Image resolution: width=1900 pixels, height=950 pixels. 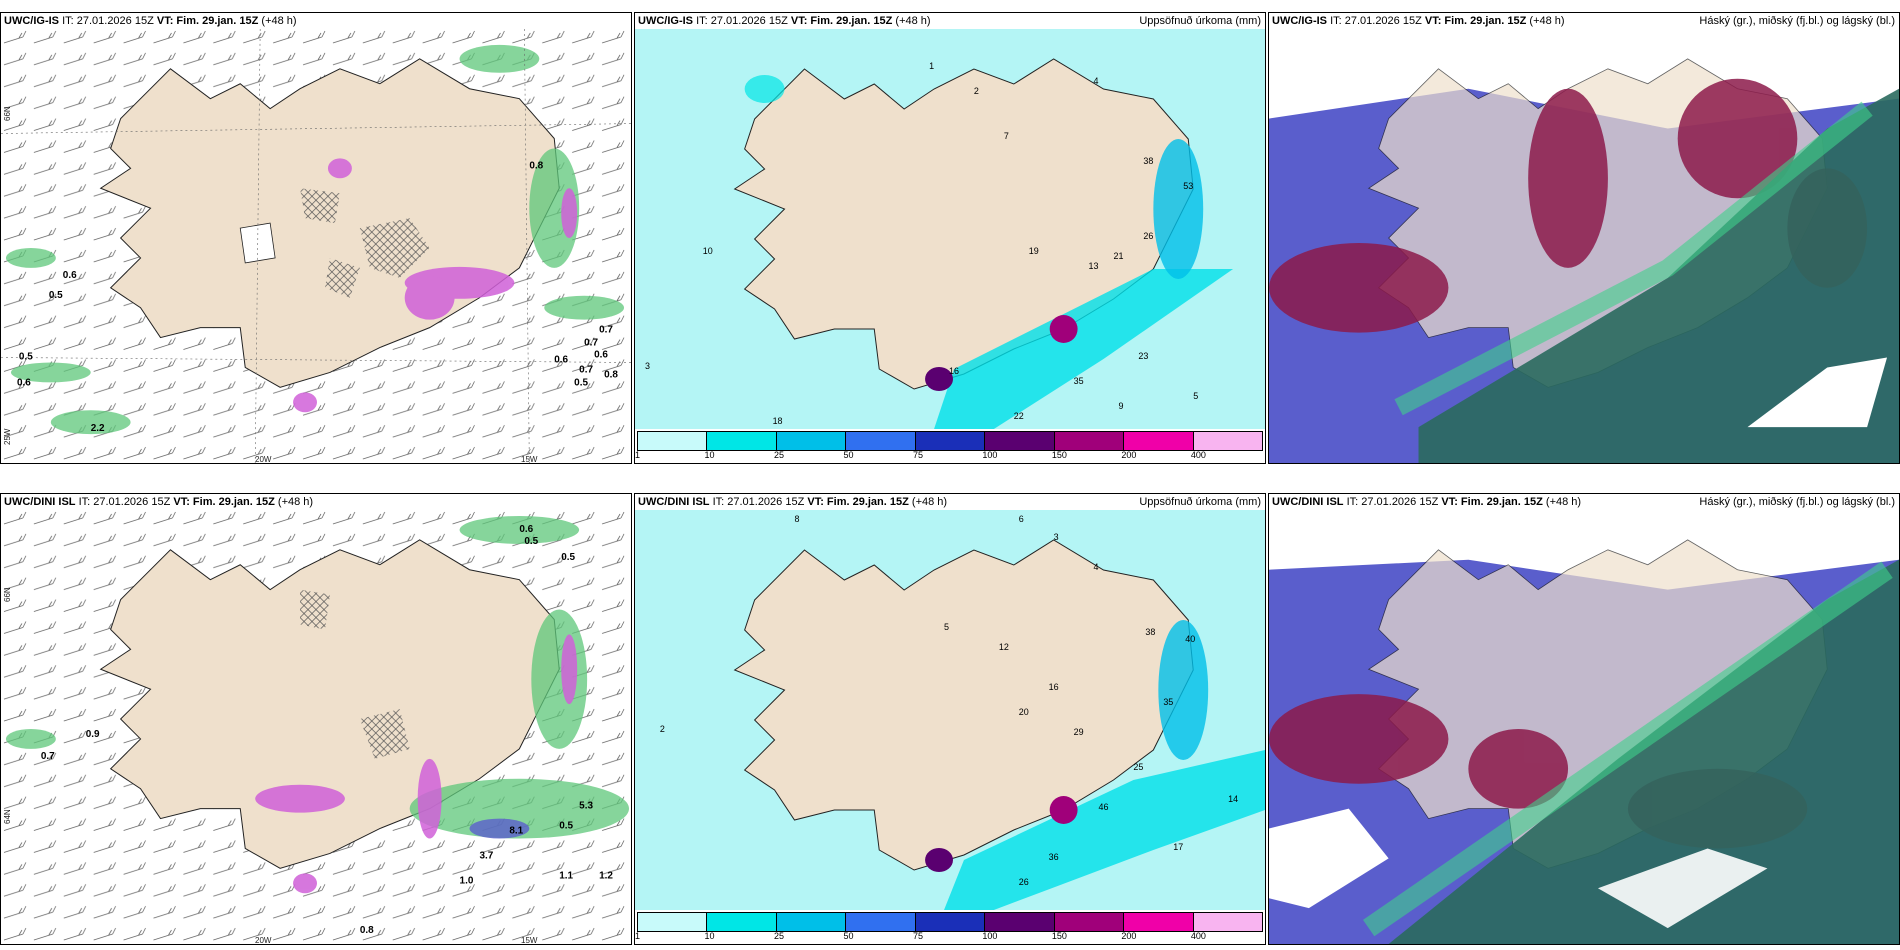 I want to click on high-cloud, so click(x=1568, y=205).